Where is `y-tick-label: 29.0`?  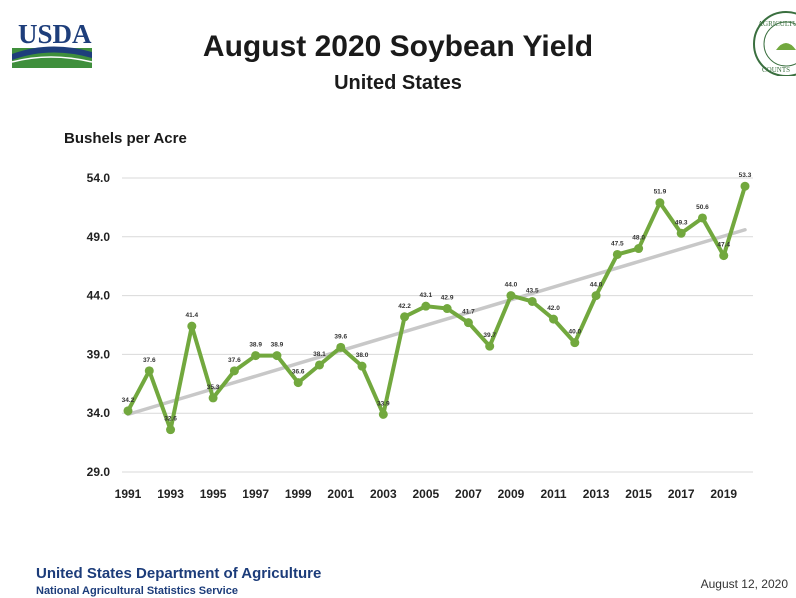 y-tick-label: 29.0 is located at coordinates (99, 472).